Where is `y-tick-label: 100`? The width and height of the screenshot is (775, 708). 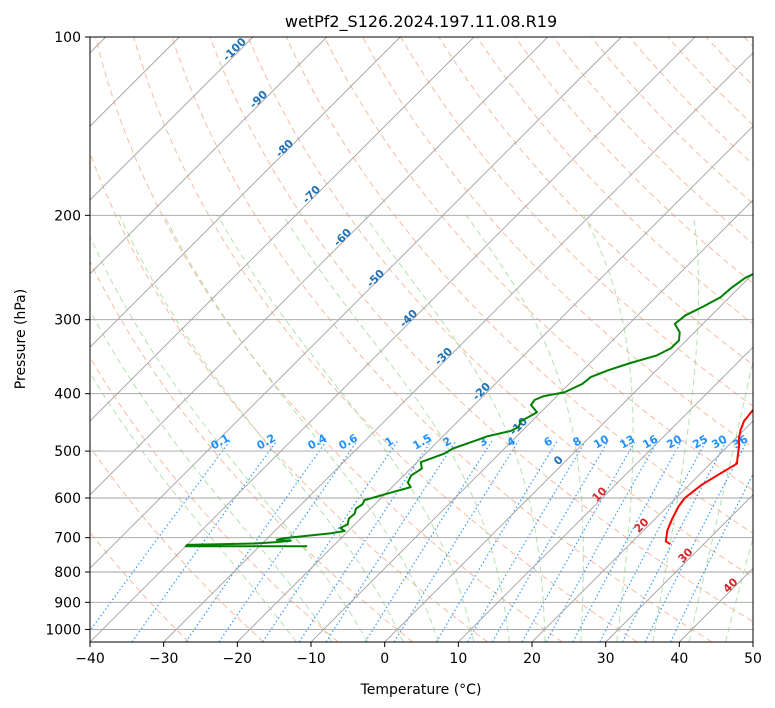 y-tick-label: 100 is located at coordinates (67, 38).